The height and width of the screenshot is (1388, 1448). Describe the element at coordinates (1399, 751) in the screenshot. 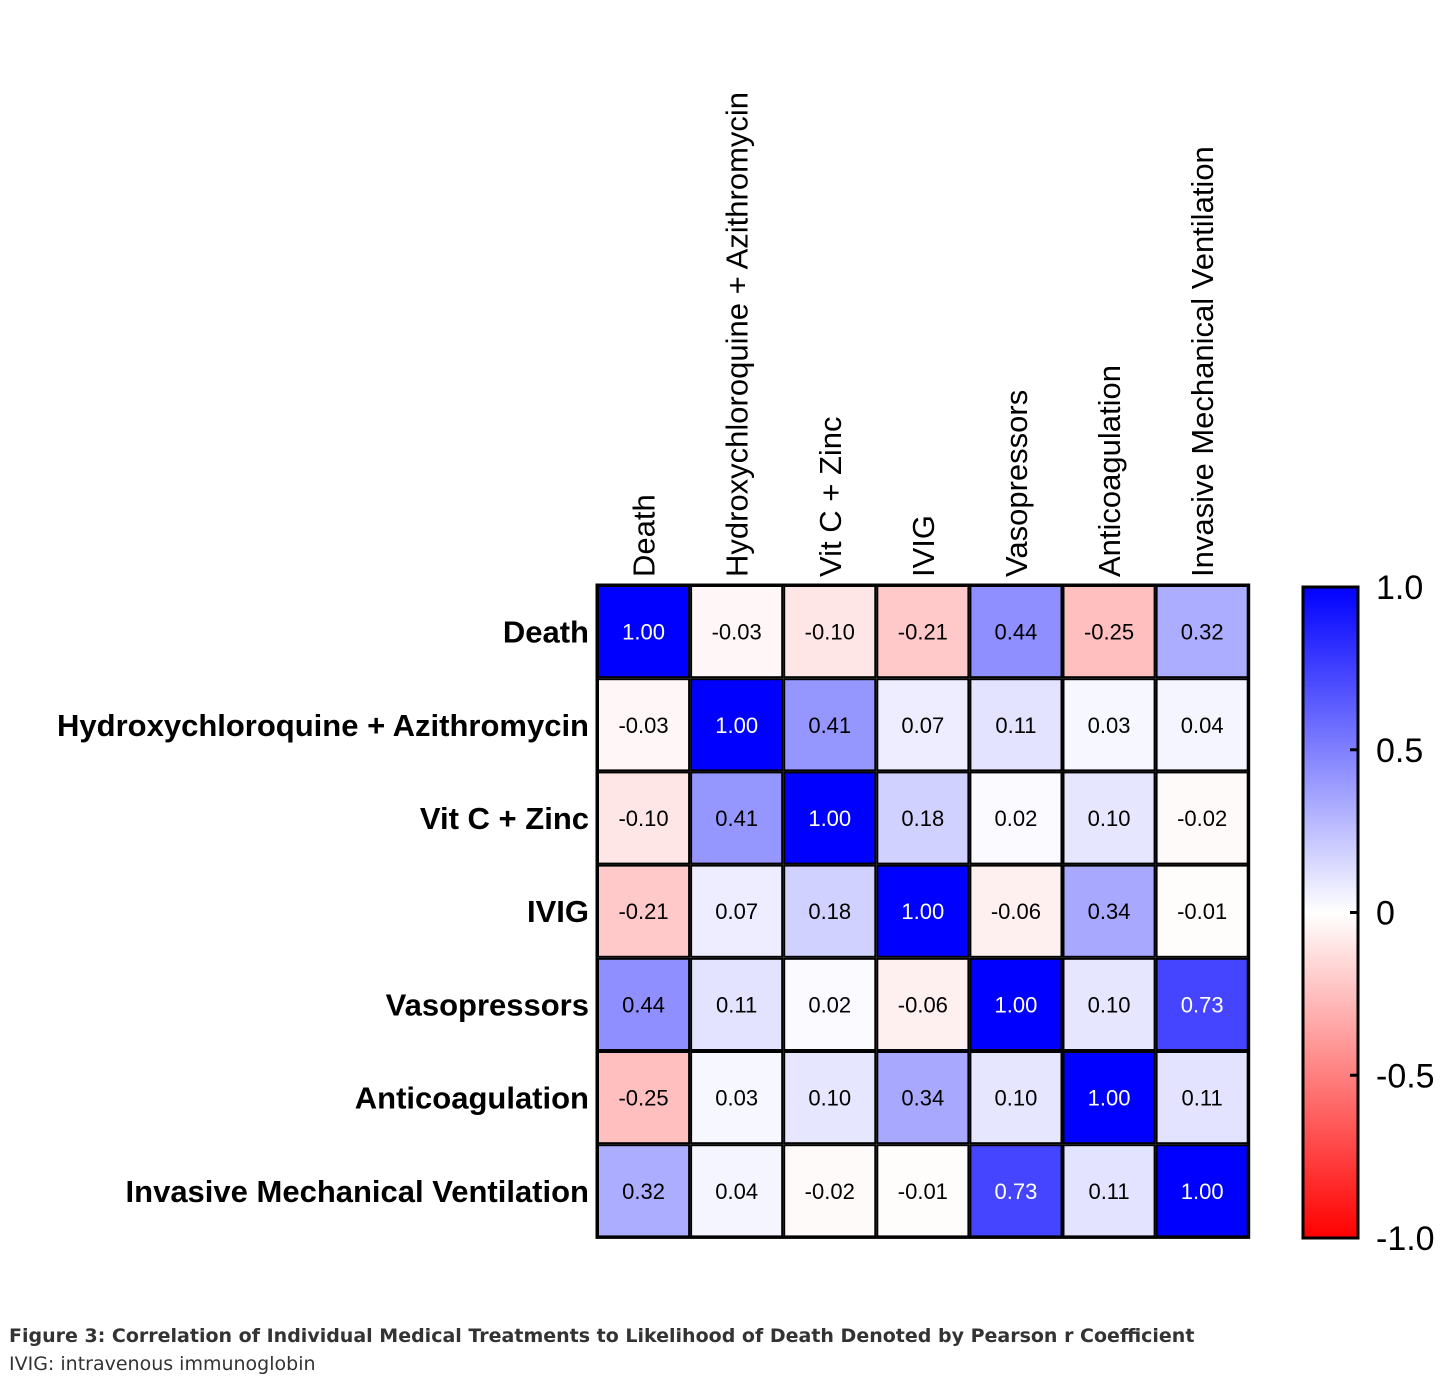

I see `colorbar-tick-label: 0.5` at that location.